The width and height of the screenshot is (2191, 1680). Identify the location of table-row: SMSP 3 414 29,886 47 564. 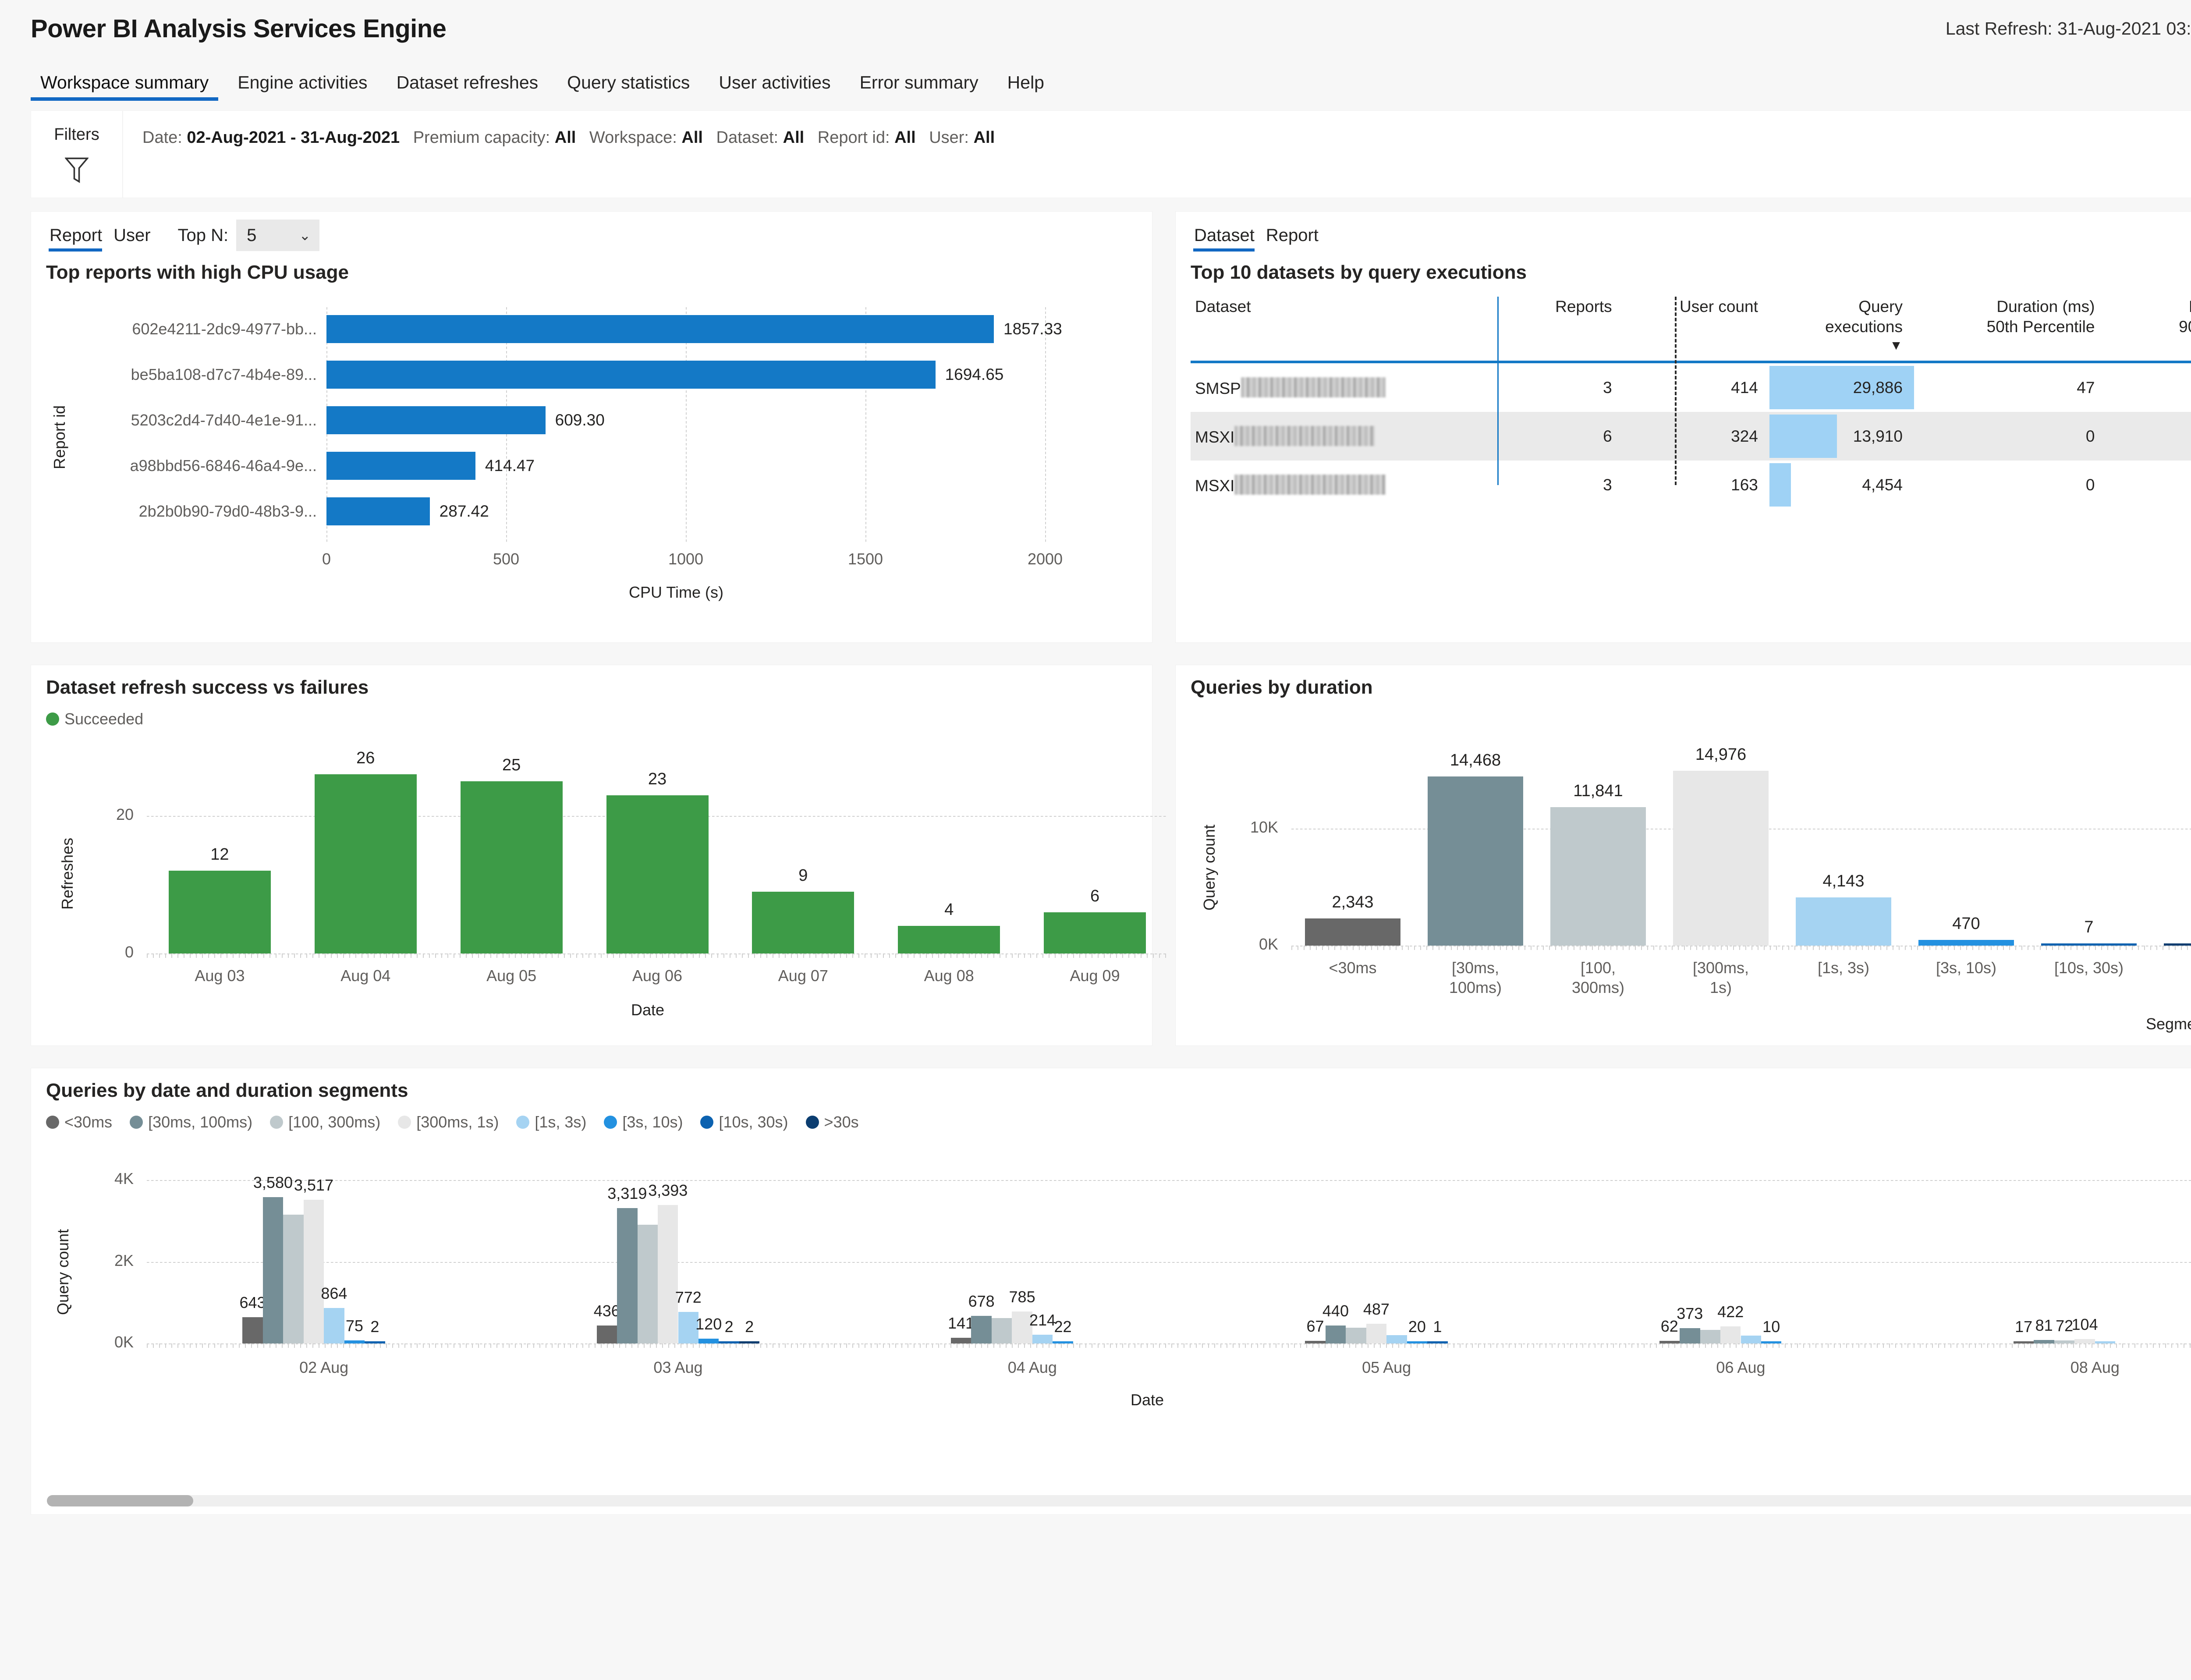
(1691, 387).